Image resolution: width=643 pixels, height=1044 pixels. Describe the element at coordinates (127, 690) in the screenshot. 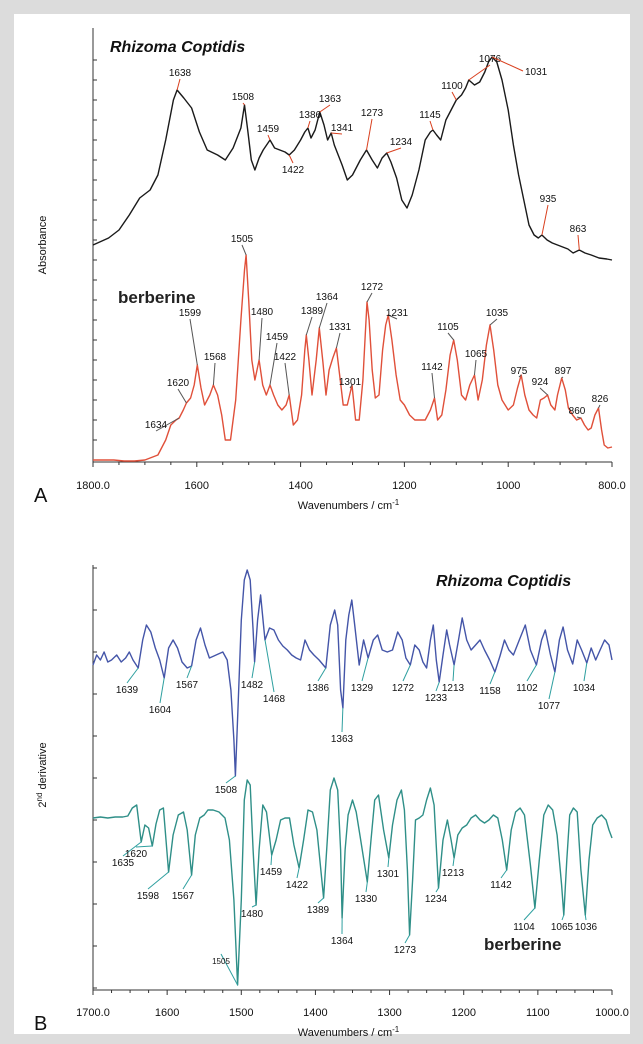

I see `peak-label: 1639` at that location.